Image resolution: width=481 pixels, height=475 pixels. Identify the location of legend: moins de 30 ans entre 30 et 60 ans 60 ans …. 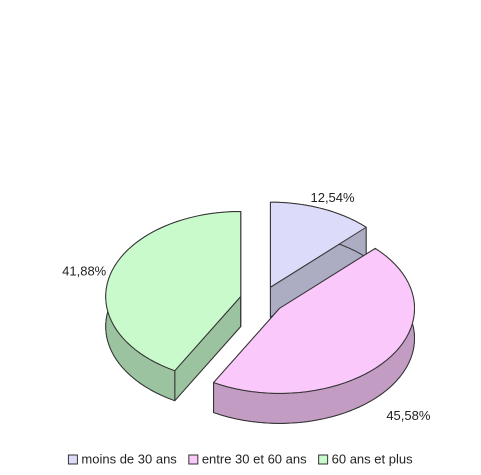
(240, 458).